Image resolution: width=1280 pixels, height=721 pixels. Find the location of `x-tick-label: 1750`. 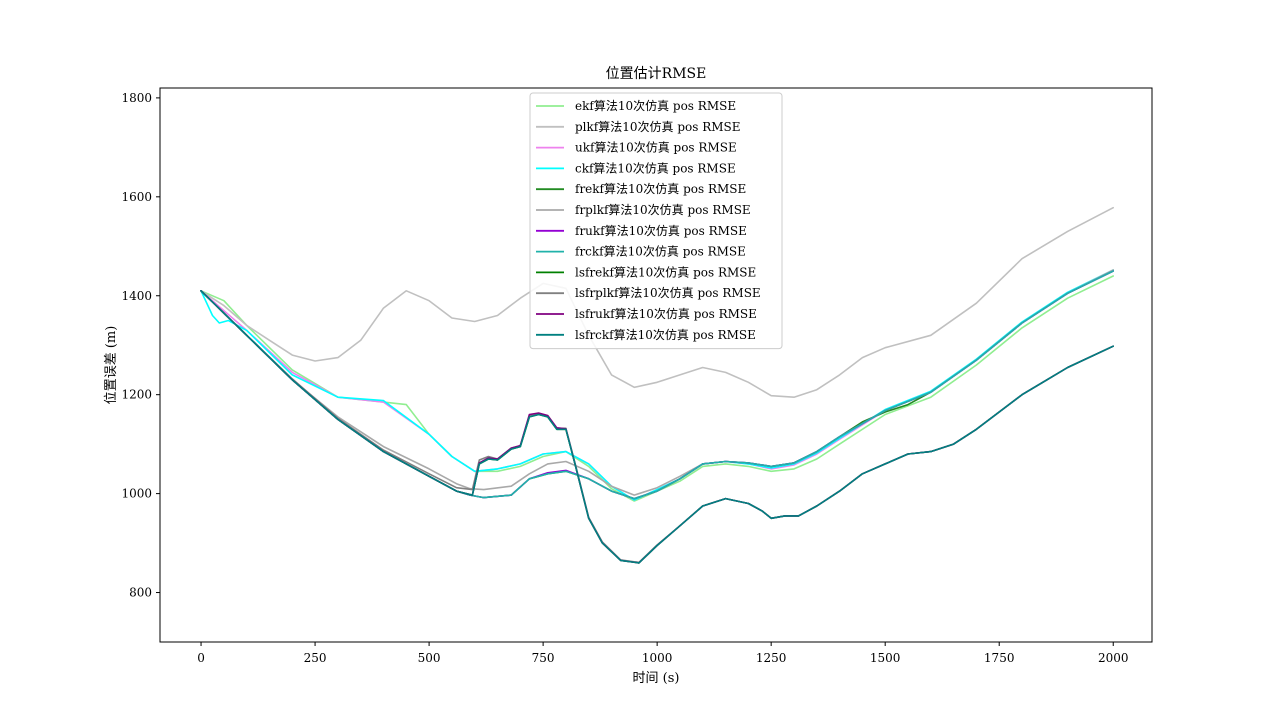

x-tick-label: 1750 is located at coordinates (999, 658).